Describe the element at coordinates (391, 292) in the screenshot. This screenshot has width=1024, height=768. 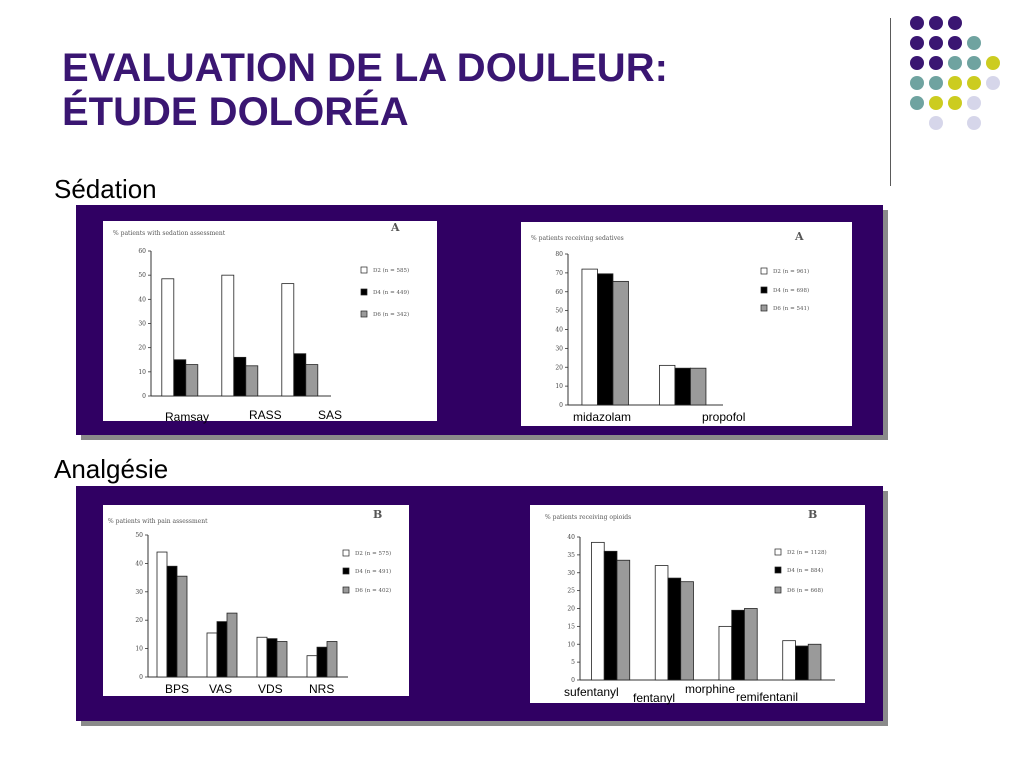
I see `legend-label: D4 (n = 449)` at that location.